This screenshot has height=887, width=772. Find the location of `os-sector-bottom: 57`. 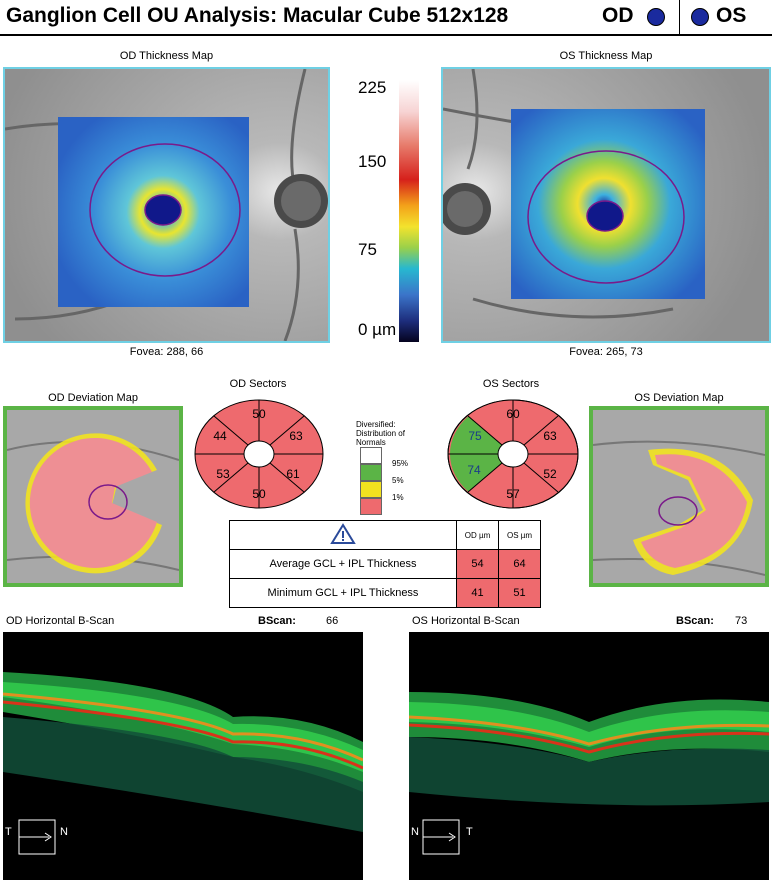

os-sector-bottom: 57 is located at coordinates (513, 494).